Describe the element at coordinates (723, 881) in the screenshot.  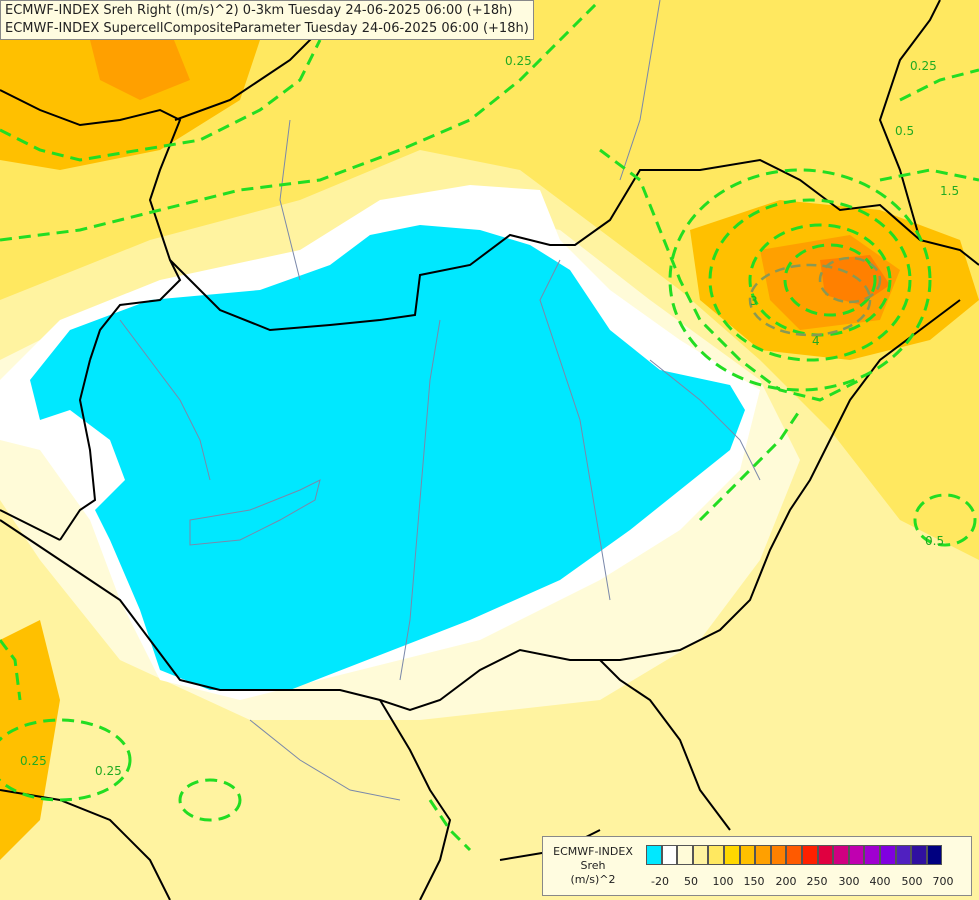
I see `legend-tick-label: 100` at that location.